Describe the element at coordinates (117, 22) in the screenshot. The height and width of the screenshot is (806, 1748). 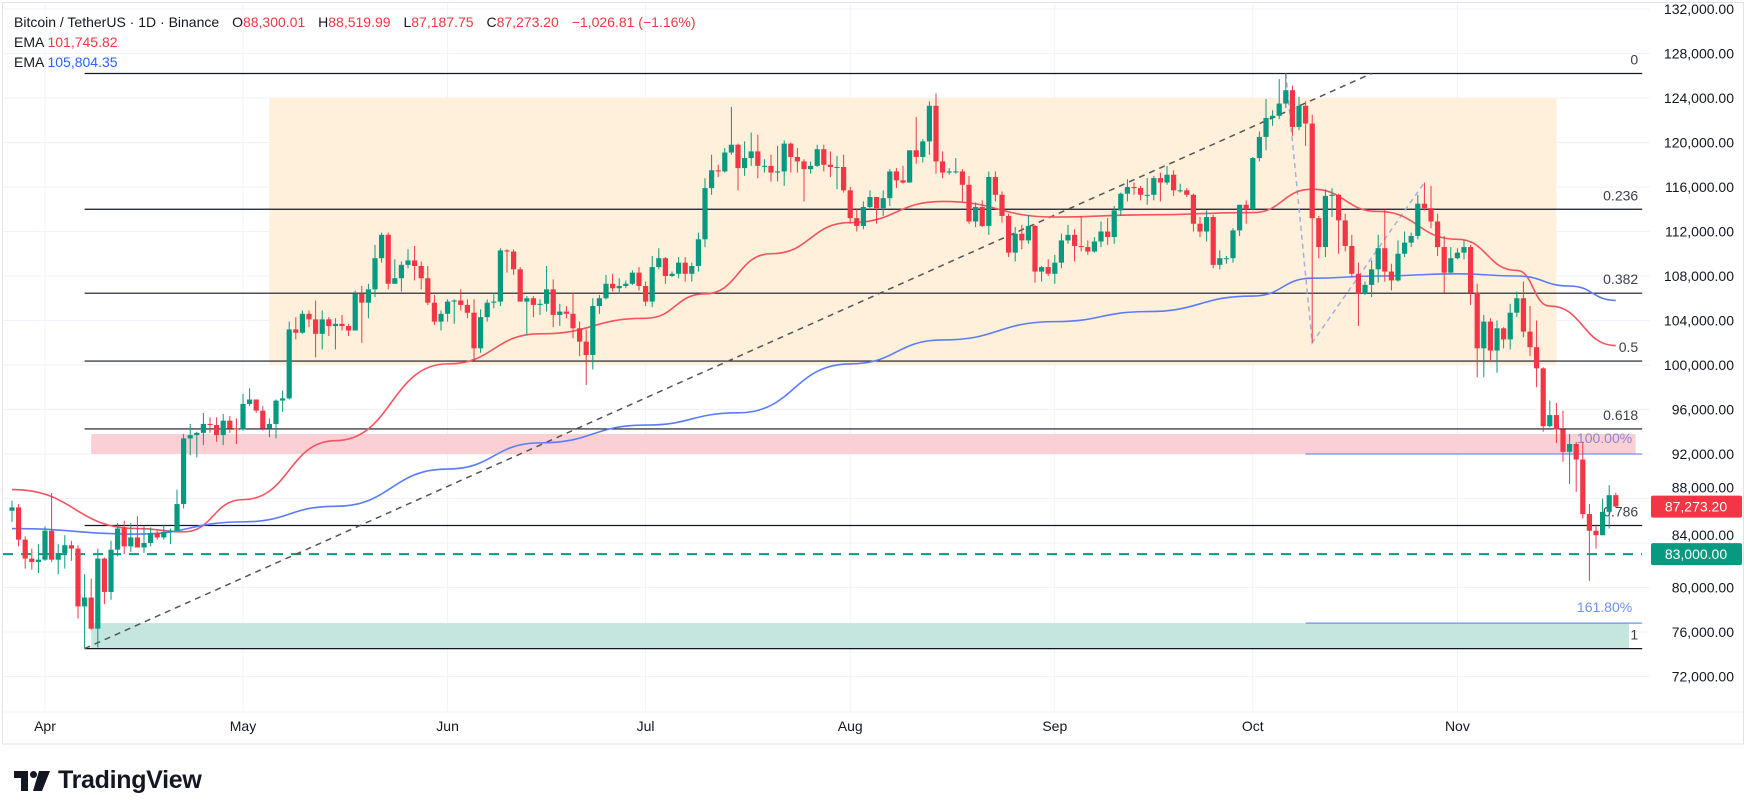
I see `symbol-title: Bitcoin / TetherUS · 1D · Binance` at that location.